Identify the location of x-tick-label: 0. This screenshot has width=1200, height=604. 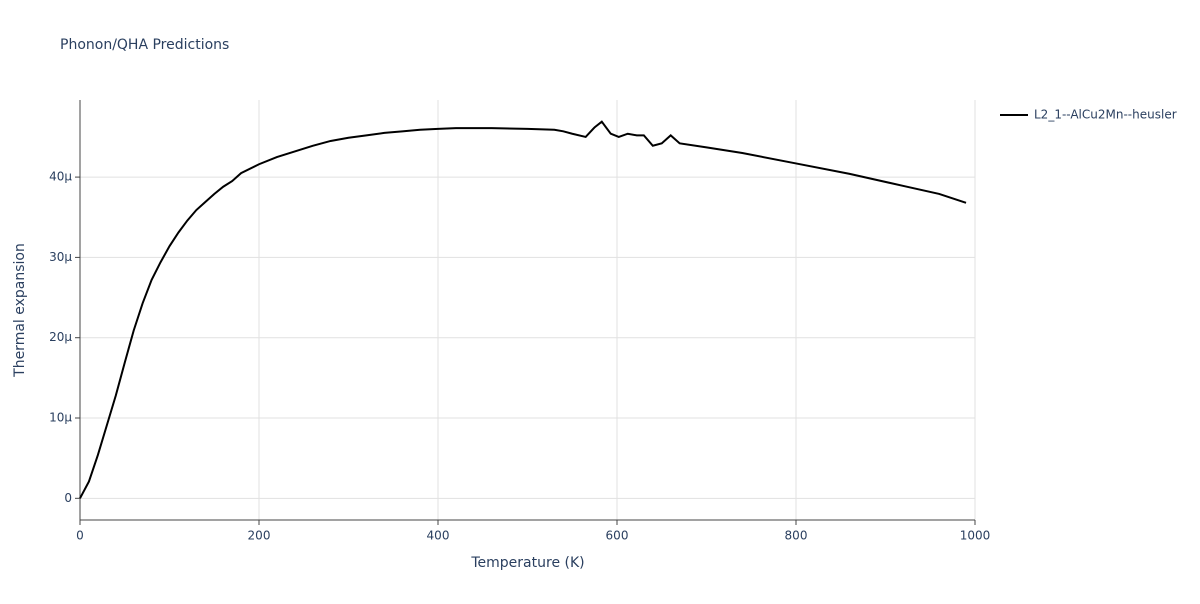
(80, 536).